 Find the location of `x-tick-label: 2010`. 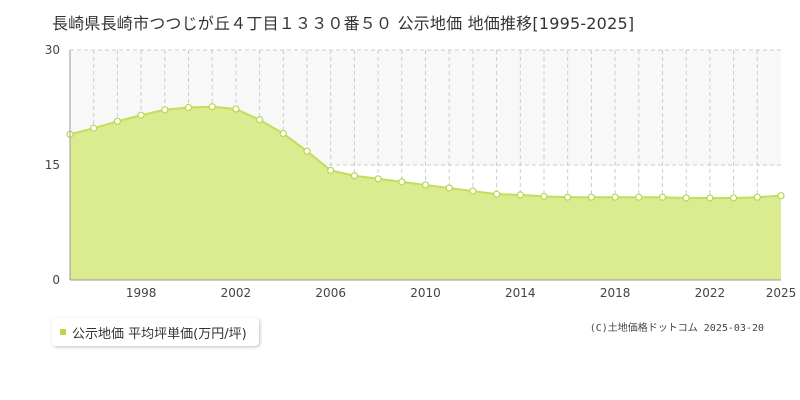

x-tick-label: 2010 is located at coordinates (425, 293).